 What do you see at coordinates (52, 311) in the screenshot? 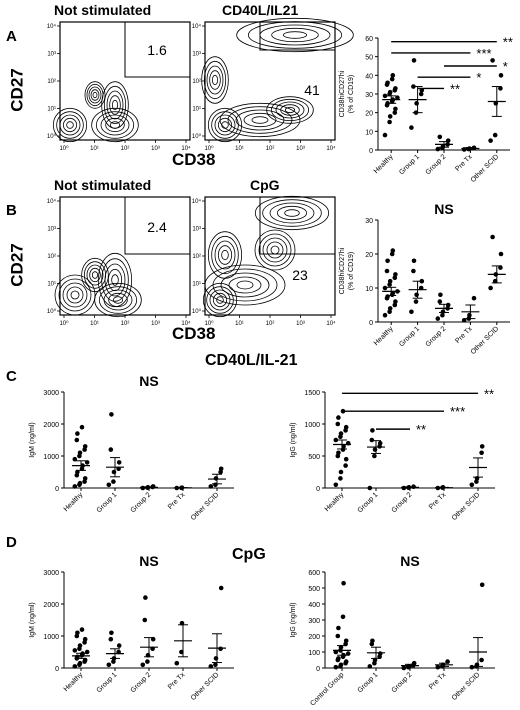
I see `flow-ytick-label: 10⁰` at bounding box center [52, 311].